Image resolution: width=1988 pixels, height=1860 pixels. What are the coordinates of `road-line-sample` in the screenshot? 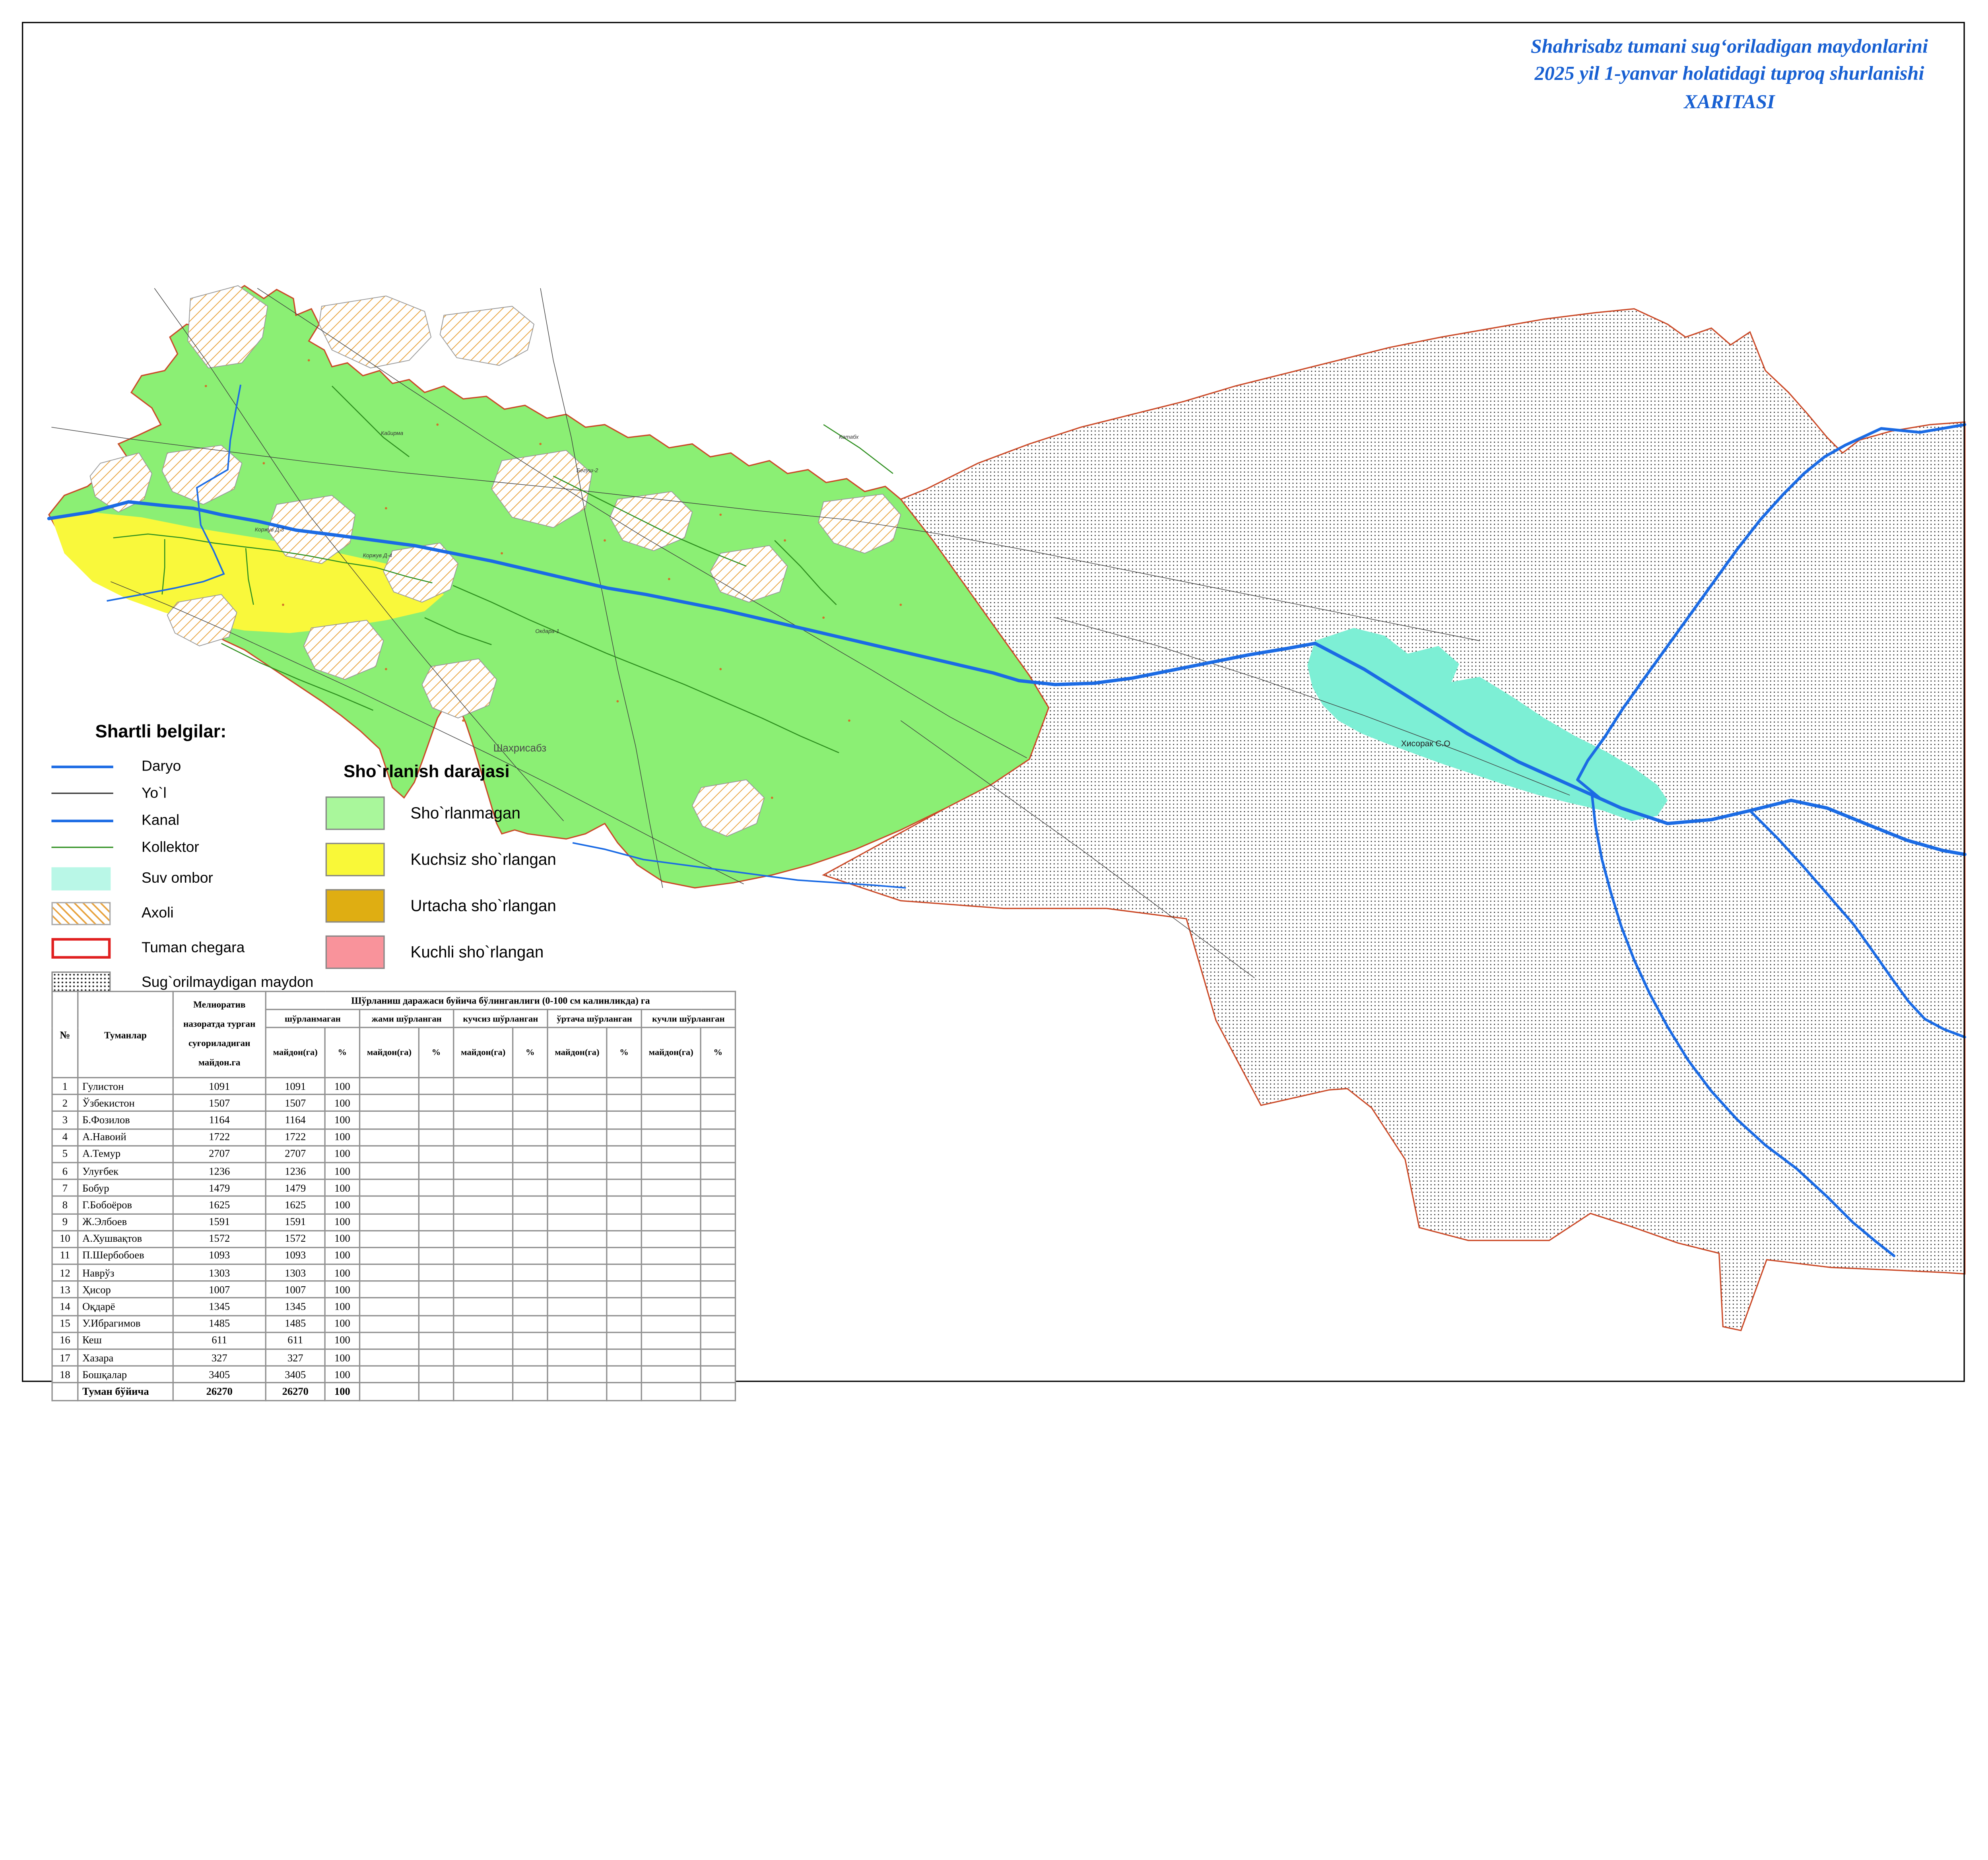 It's located at (82, 793).